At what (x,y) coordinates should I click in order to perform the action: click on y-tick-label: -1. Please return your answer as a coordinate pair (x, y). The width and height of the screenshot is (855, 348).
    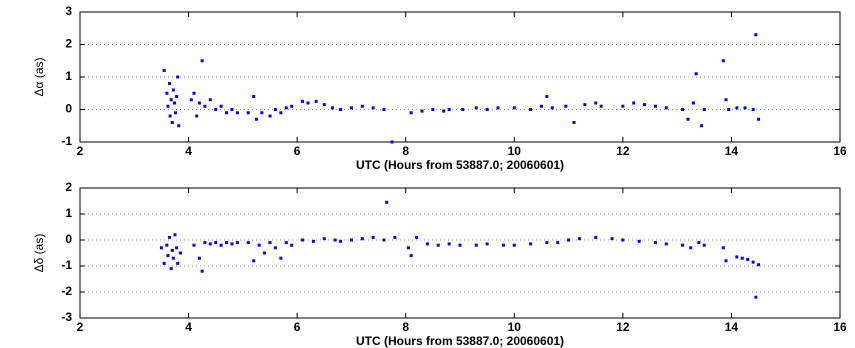
    Looking at the image, I should click on (66, 141).